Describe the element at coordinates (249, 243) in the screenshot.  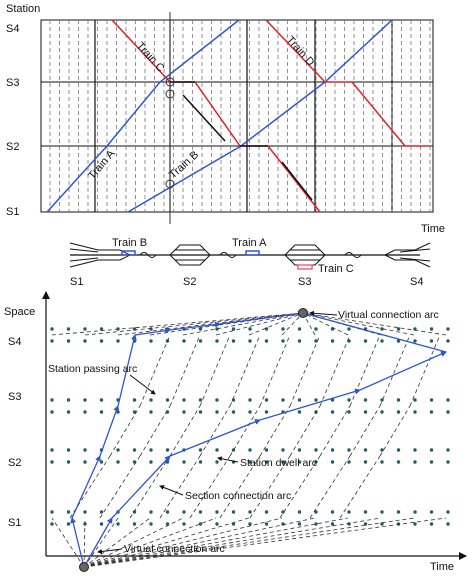
I see `track-label-train-a: Train A` at that location.